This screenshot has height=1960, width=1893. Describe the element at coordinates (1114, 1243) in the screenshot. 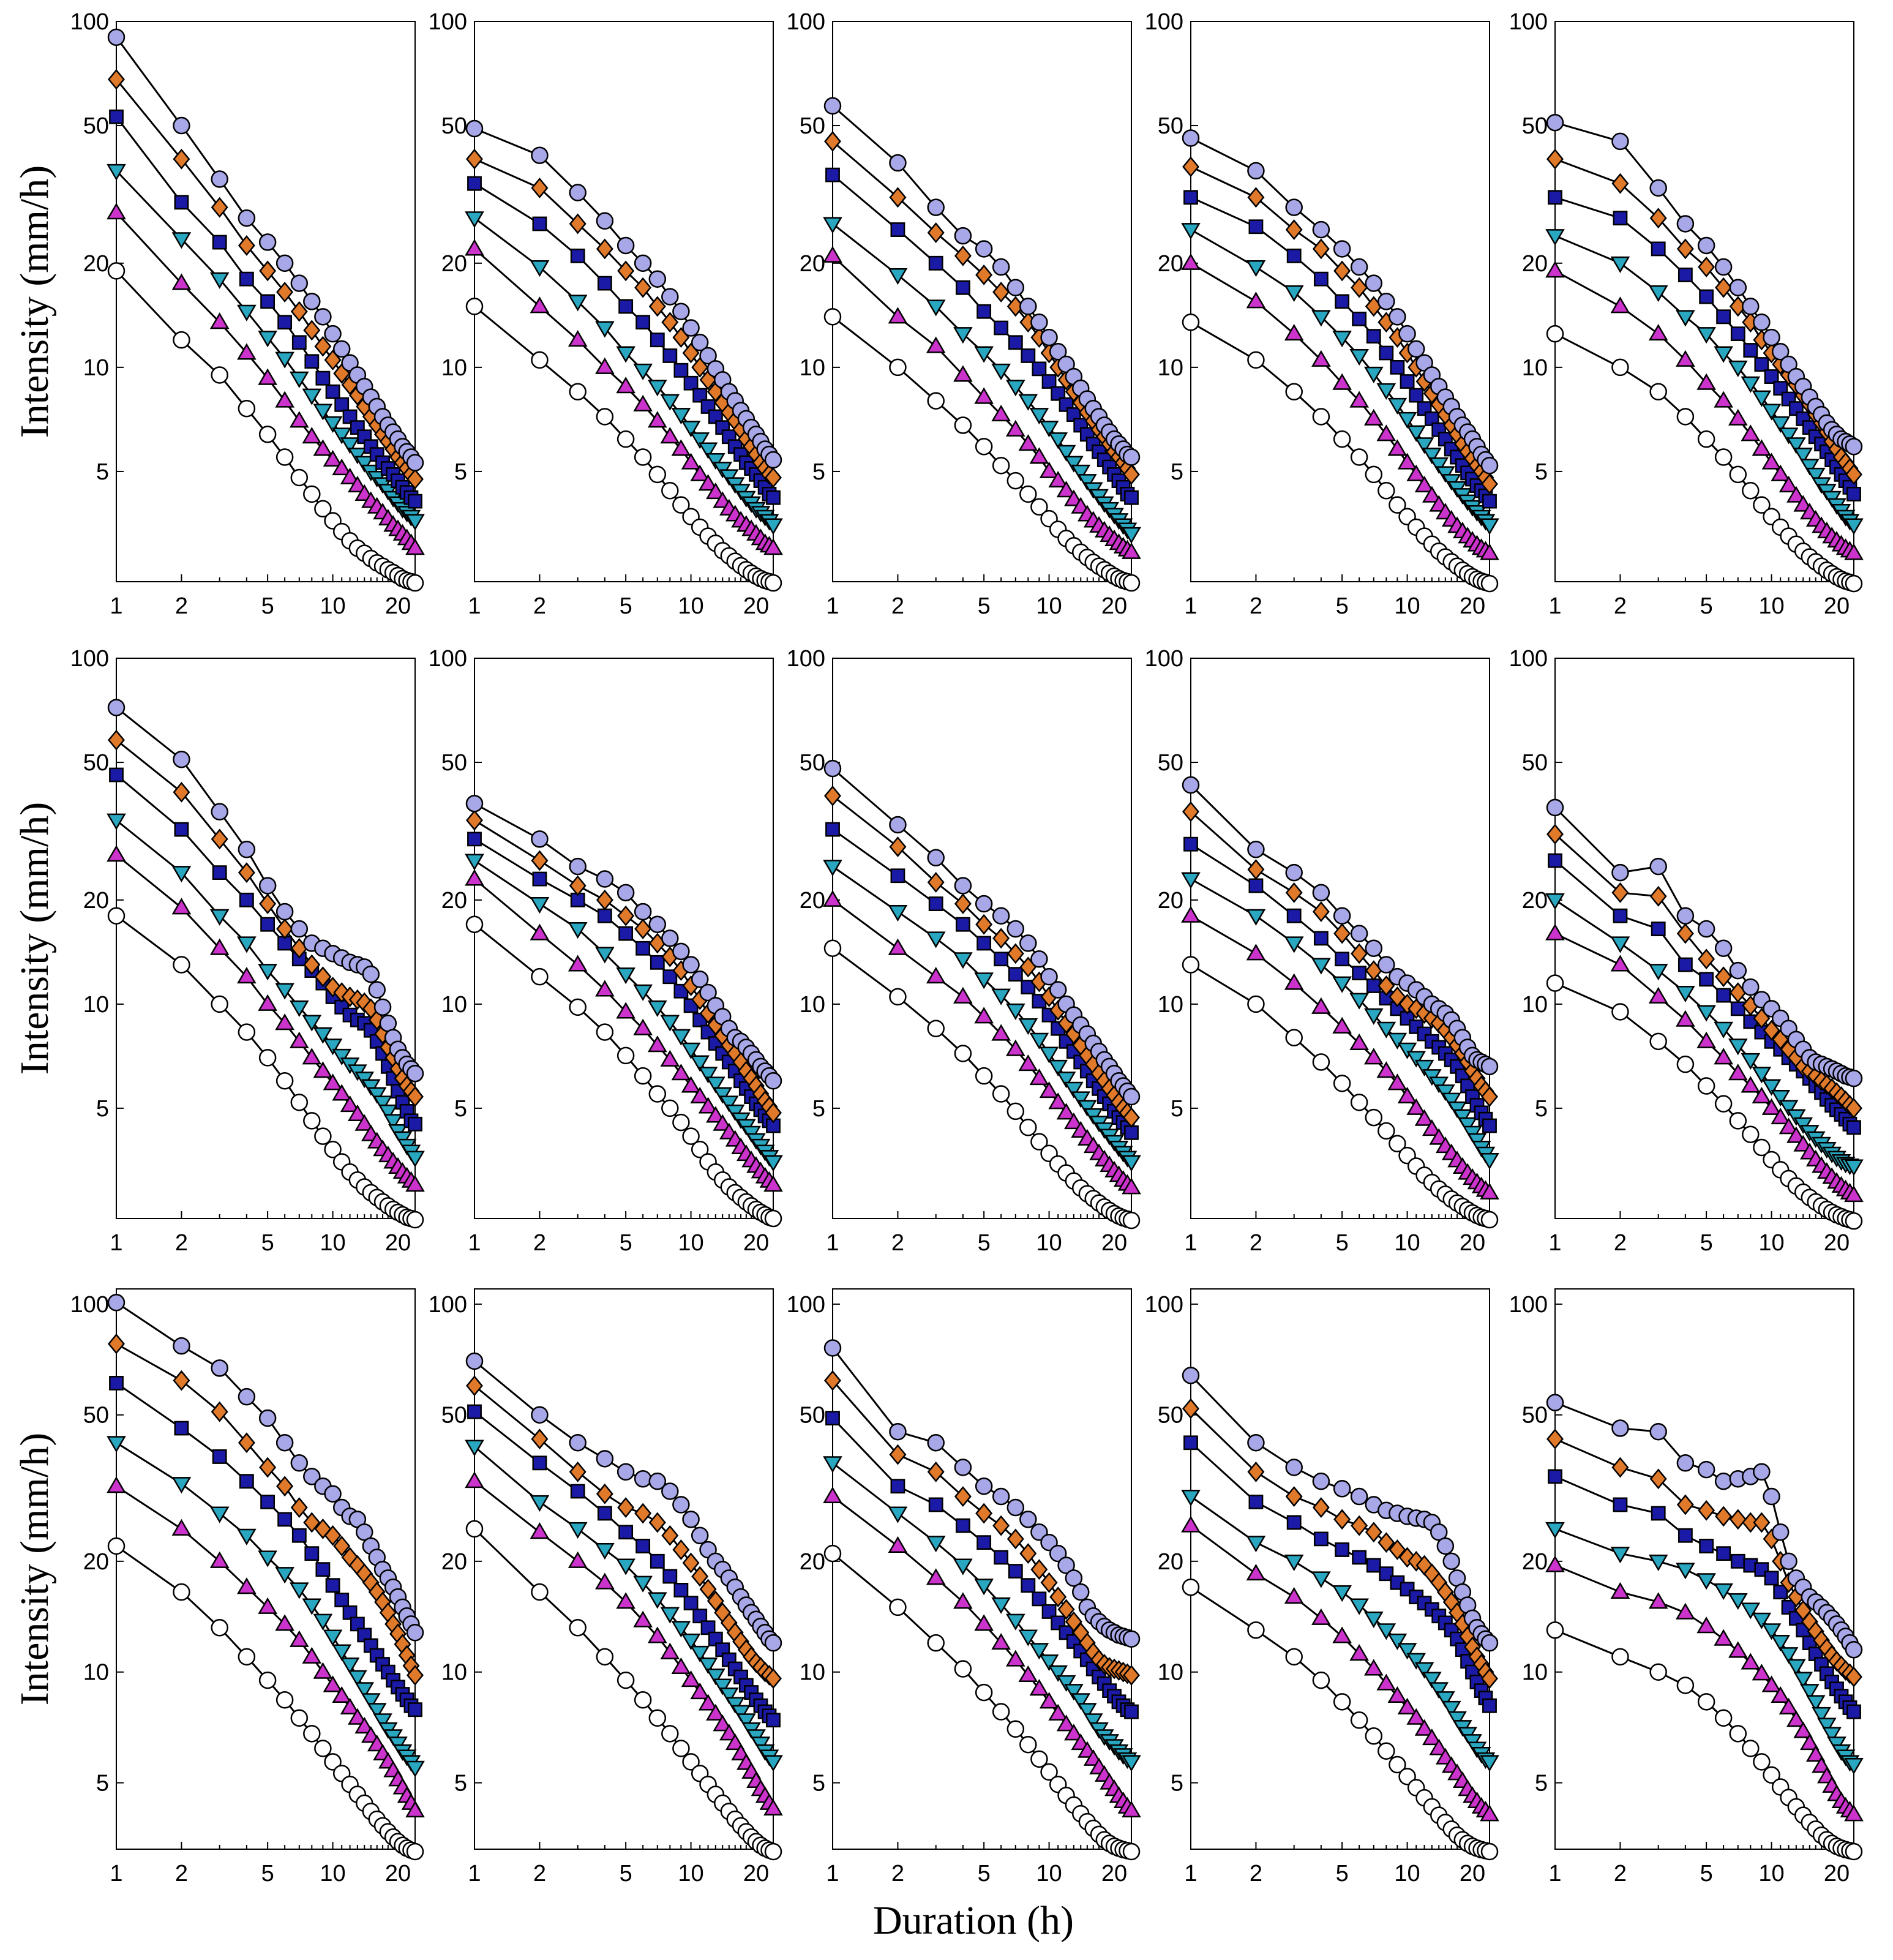

I see `x-tick-label: 20` at that location.